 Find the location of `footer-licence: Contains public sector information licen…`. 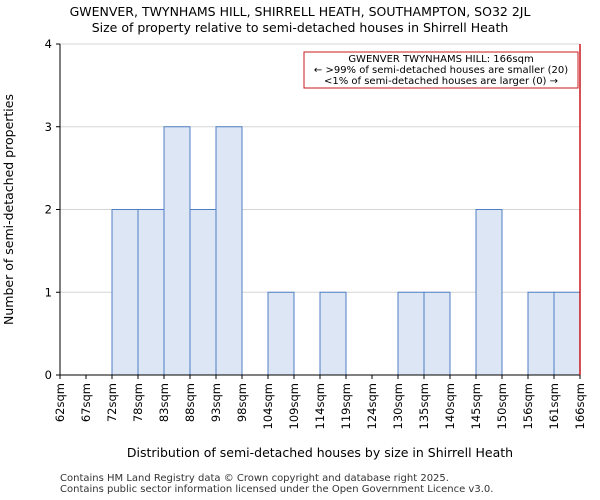

footer-licence: Contains public sector information licen… is located at coordinates (277, 489).